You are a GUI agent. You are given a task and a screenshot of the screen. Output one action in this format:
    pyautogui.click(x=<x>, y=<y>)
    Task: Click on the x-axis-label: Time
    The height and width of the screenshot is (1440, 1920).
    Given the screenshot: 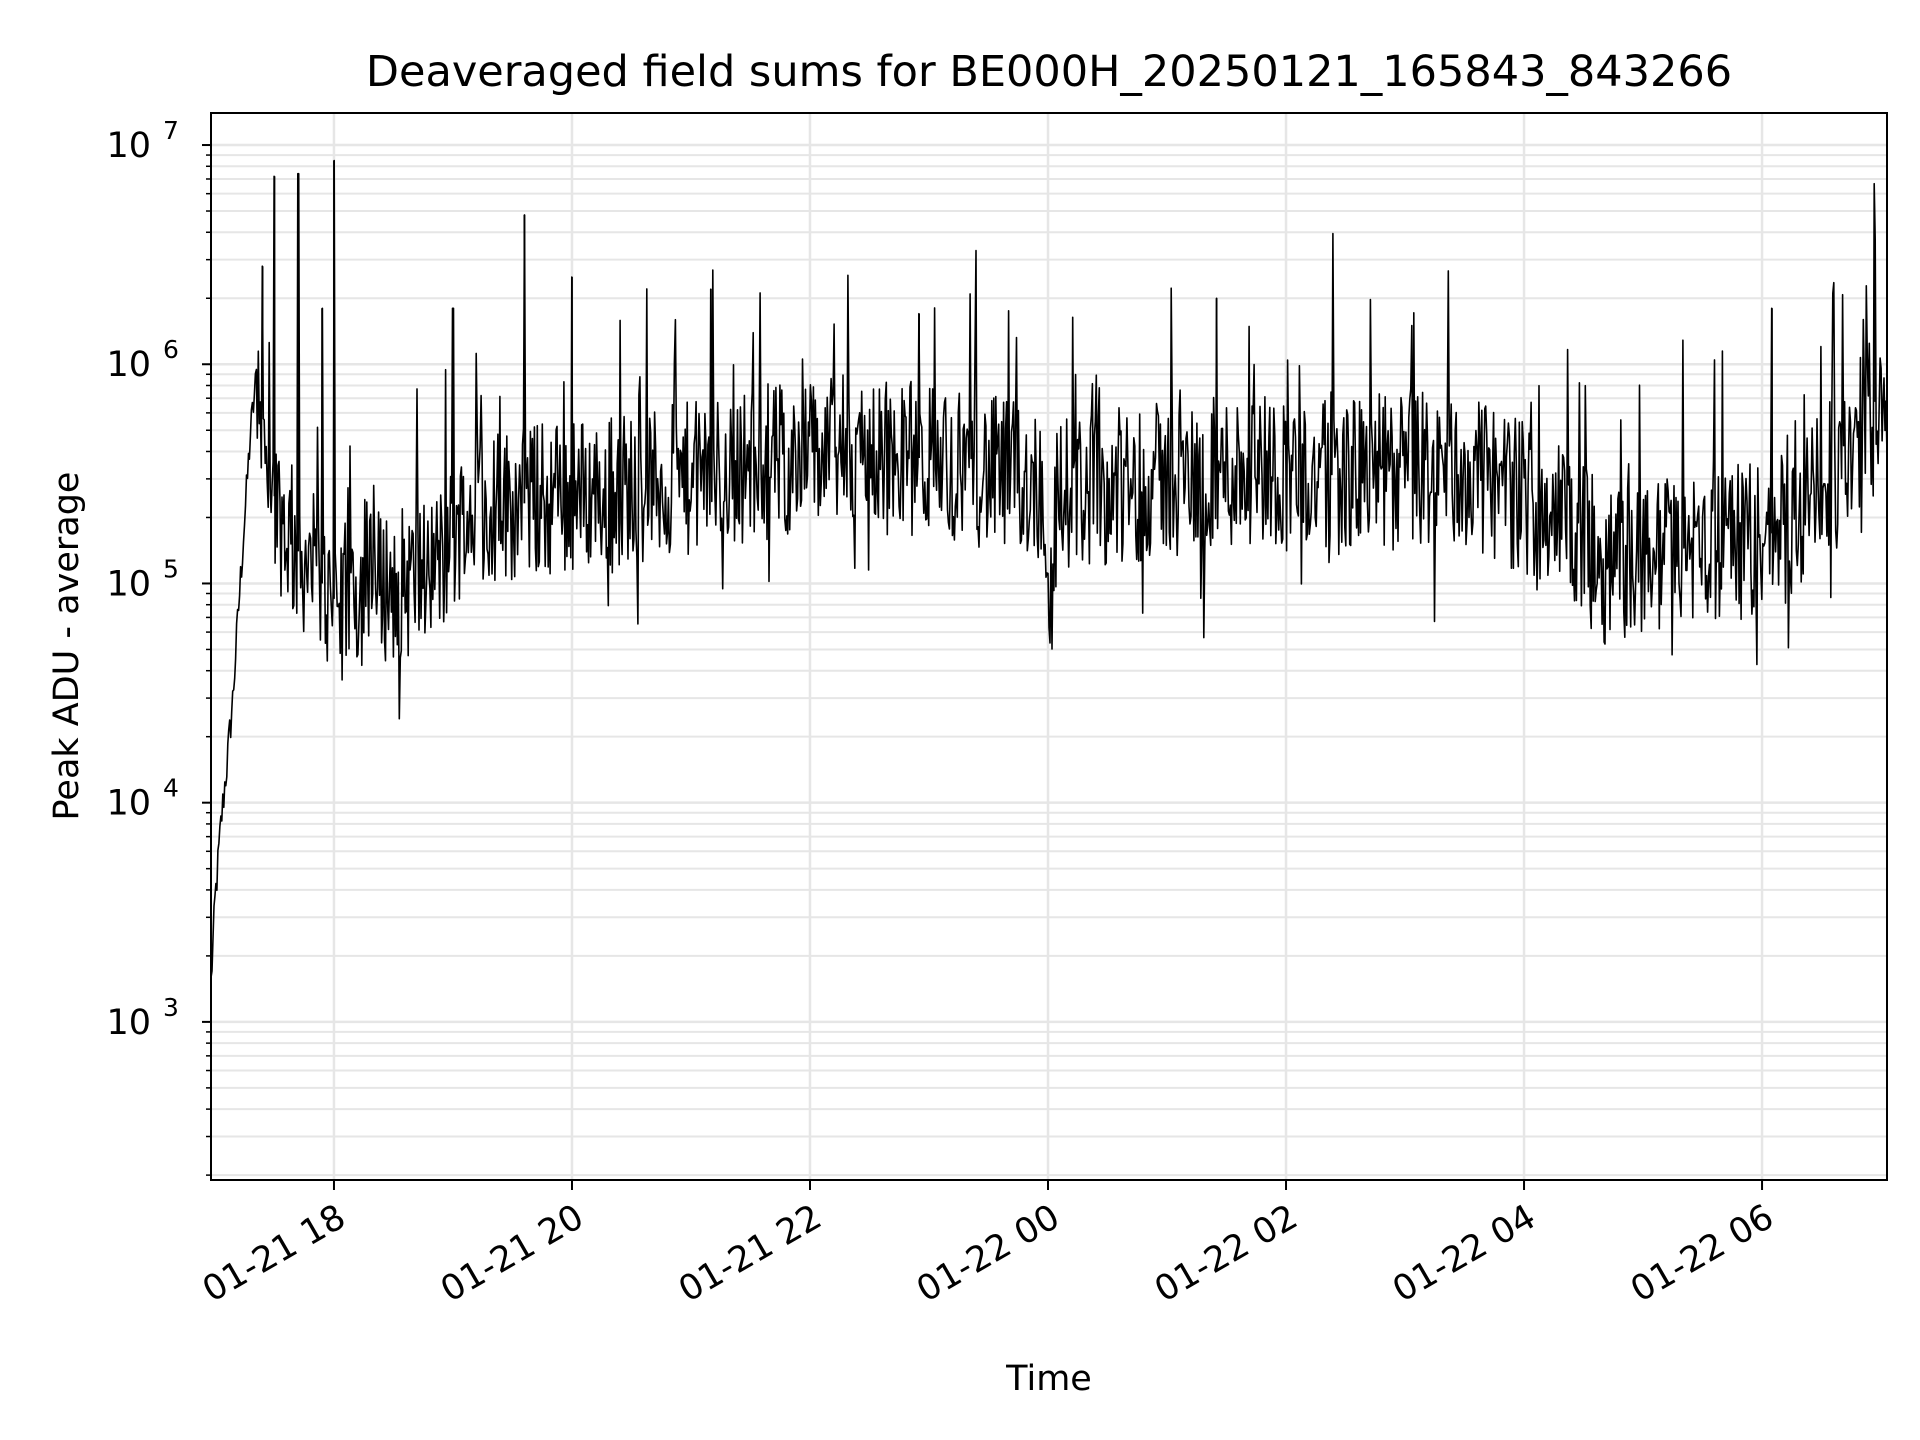 What is the action you would take?
    pyautogui.click(x=1048, y=1379)
    